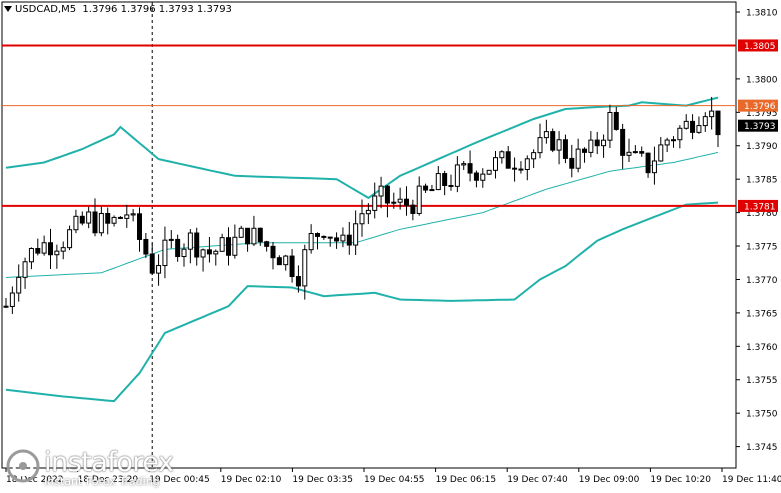 Image resolution: width=781 pixels, height=493 pixels. What do you see at coordinates (394, 480) in the screenshot?
I see `x-tick-label: 19 Dec 04:55` at bounding box center [394, 480].